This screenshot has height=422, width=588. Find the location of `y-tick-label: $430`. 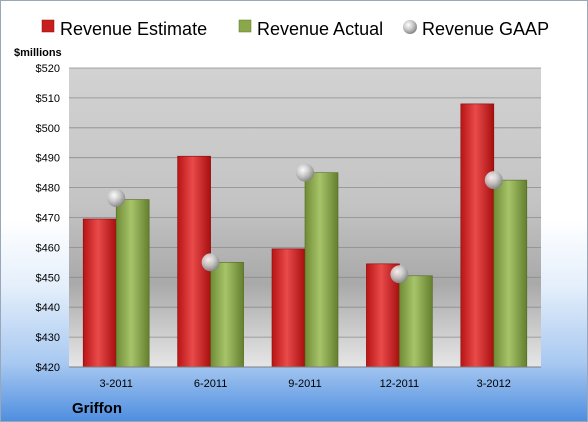

y-tick-label: $430 is located at coordinates (48, 338).